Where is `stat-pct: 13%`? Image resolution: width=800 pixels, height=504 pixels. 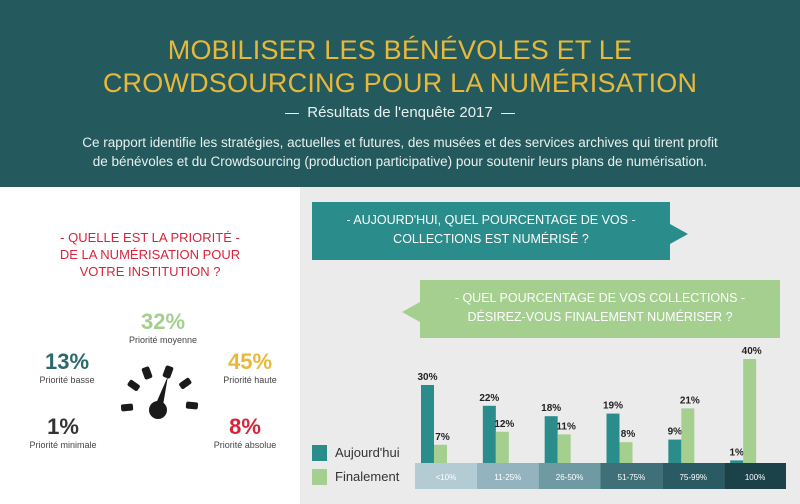 stat-pct: 13% is located at coordinates (67, 361).